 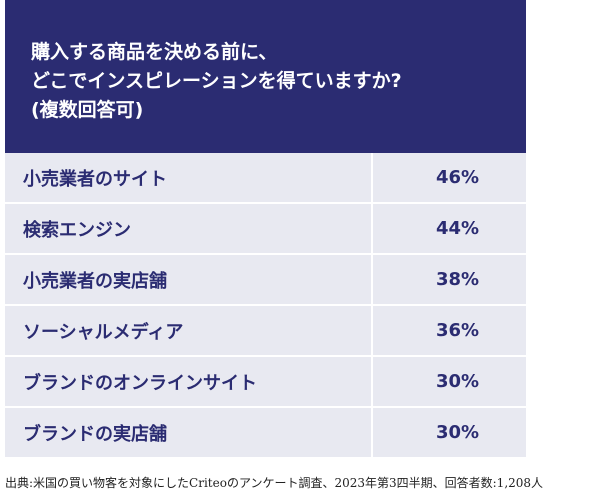 I want to click on category-label: 小売業者のサイト, so click(x=95, y=179).